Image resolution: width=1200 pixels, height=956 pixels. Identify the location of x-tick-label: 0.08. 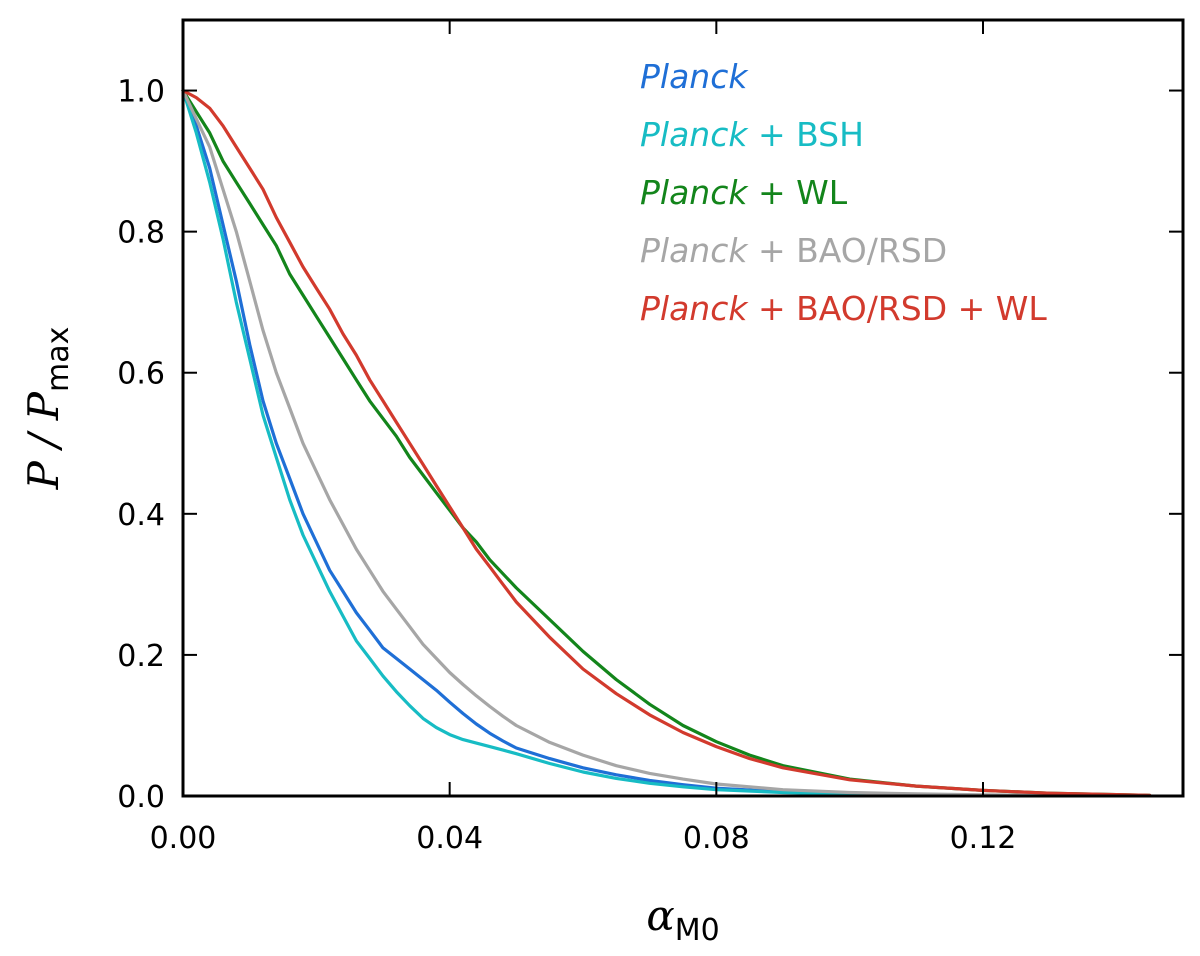
(716, 838).